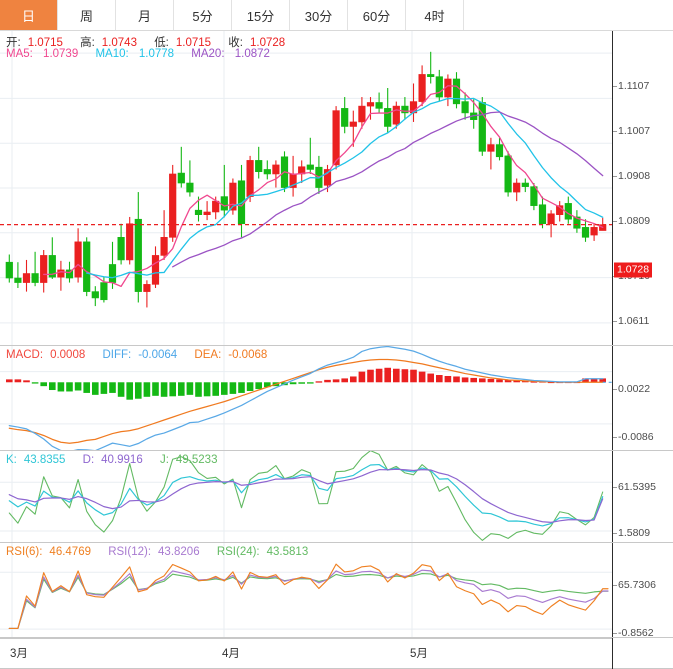  What do you see at coordinates (631, 86) in the screenshot?
I see `price-tick-0: 1.1107` at bounding box center [631, 86].